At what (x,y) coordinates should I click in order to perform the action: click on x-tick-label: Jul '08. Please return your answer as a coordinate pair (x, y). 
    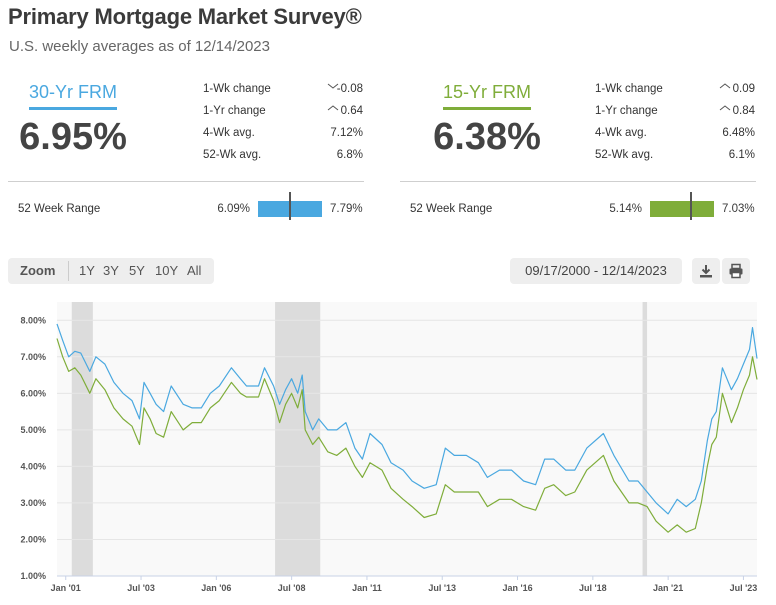
    Looking at the image, I should click on (292, 588).